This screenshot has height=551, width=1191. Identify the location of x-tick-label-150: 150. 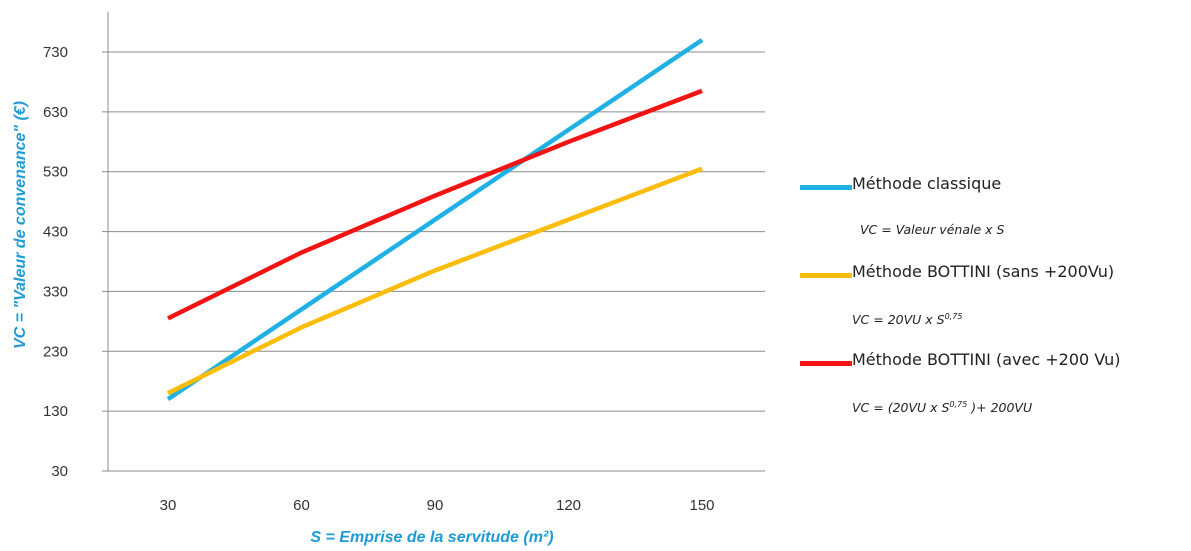
(701, 505).